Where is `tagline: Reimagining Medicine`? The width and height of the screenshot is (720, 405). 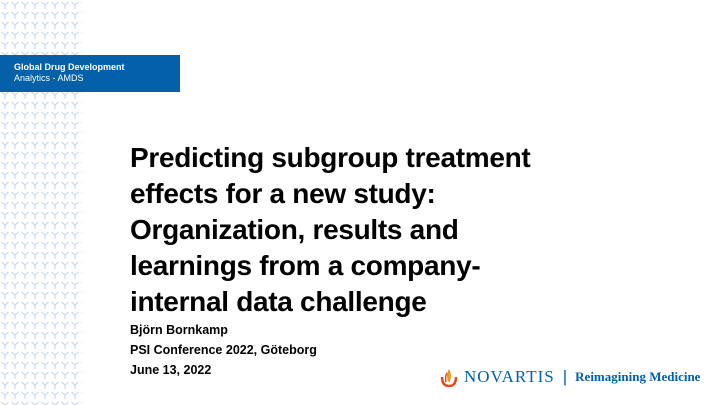
tagline: Reimagining Medicine is located at coordinates (638, 376).